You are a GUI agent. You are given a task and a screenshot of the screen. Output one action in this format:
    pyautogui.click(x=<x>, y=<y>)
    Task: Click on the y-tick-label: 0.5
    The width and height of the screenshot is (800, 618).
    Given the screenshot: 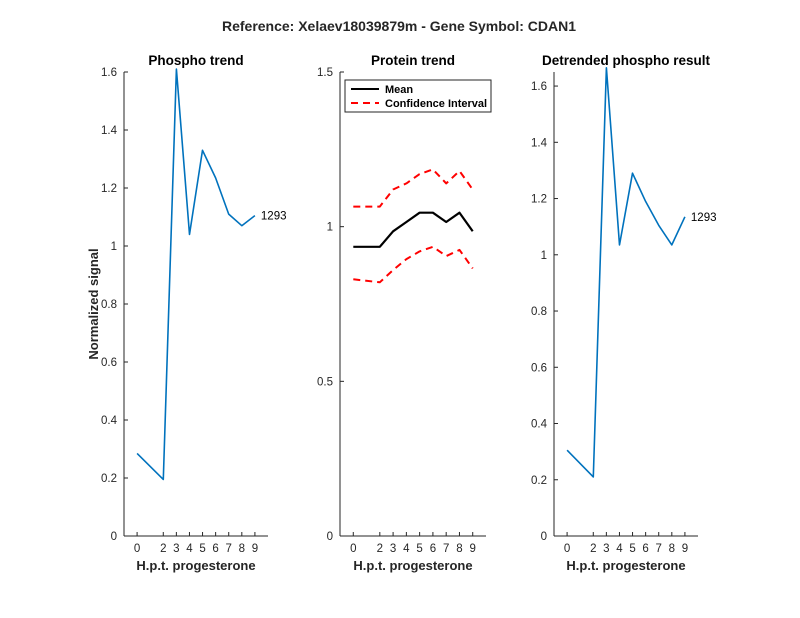 What is the action you would take?
    pyautogui.click(x=325, y=382)
    